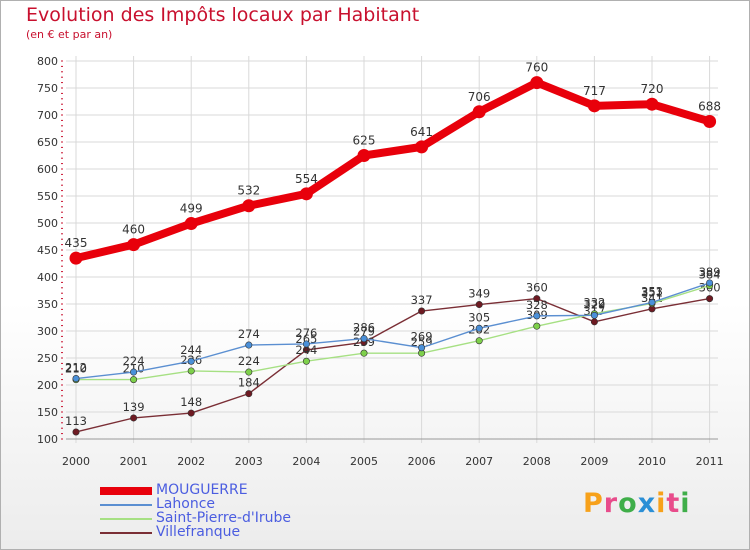 This screenshot has width=750, height=550. What do you see at coordinates (249, 334) in the screenshot?
I see `data-label-1: 274` at bounding box center [249, 334].